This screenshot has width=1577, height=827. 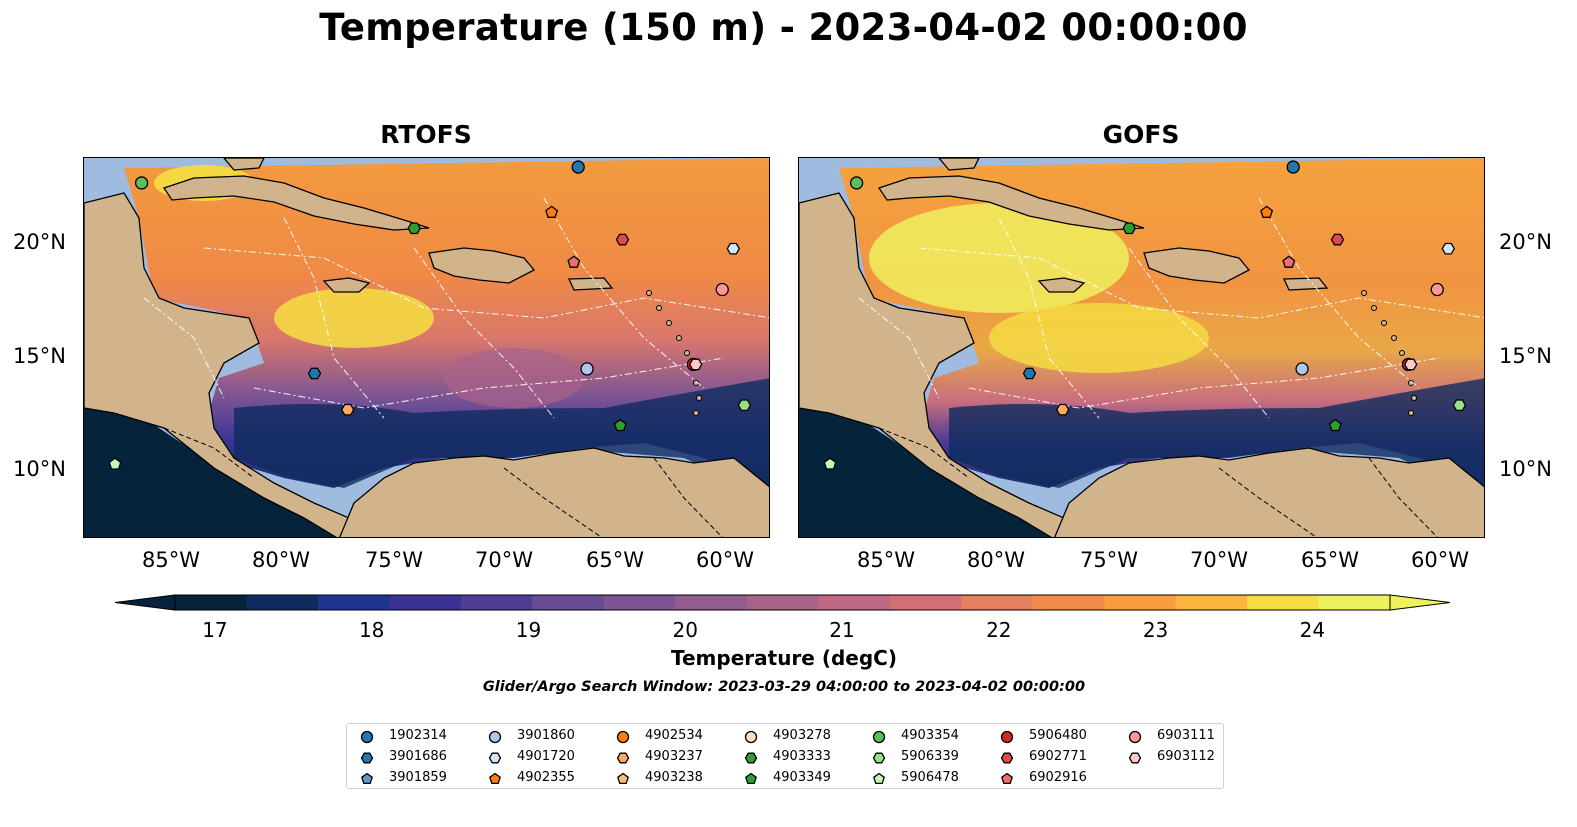 I want to click on lon-label-65w: 65°W, so click(x=1330, y=560).